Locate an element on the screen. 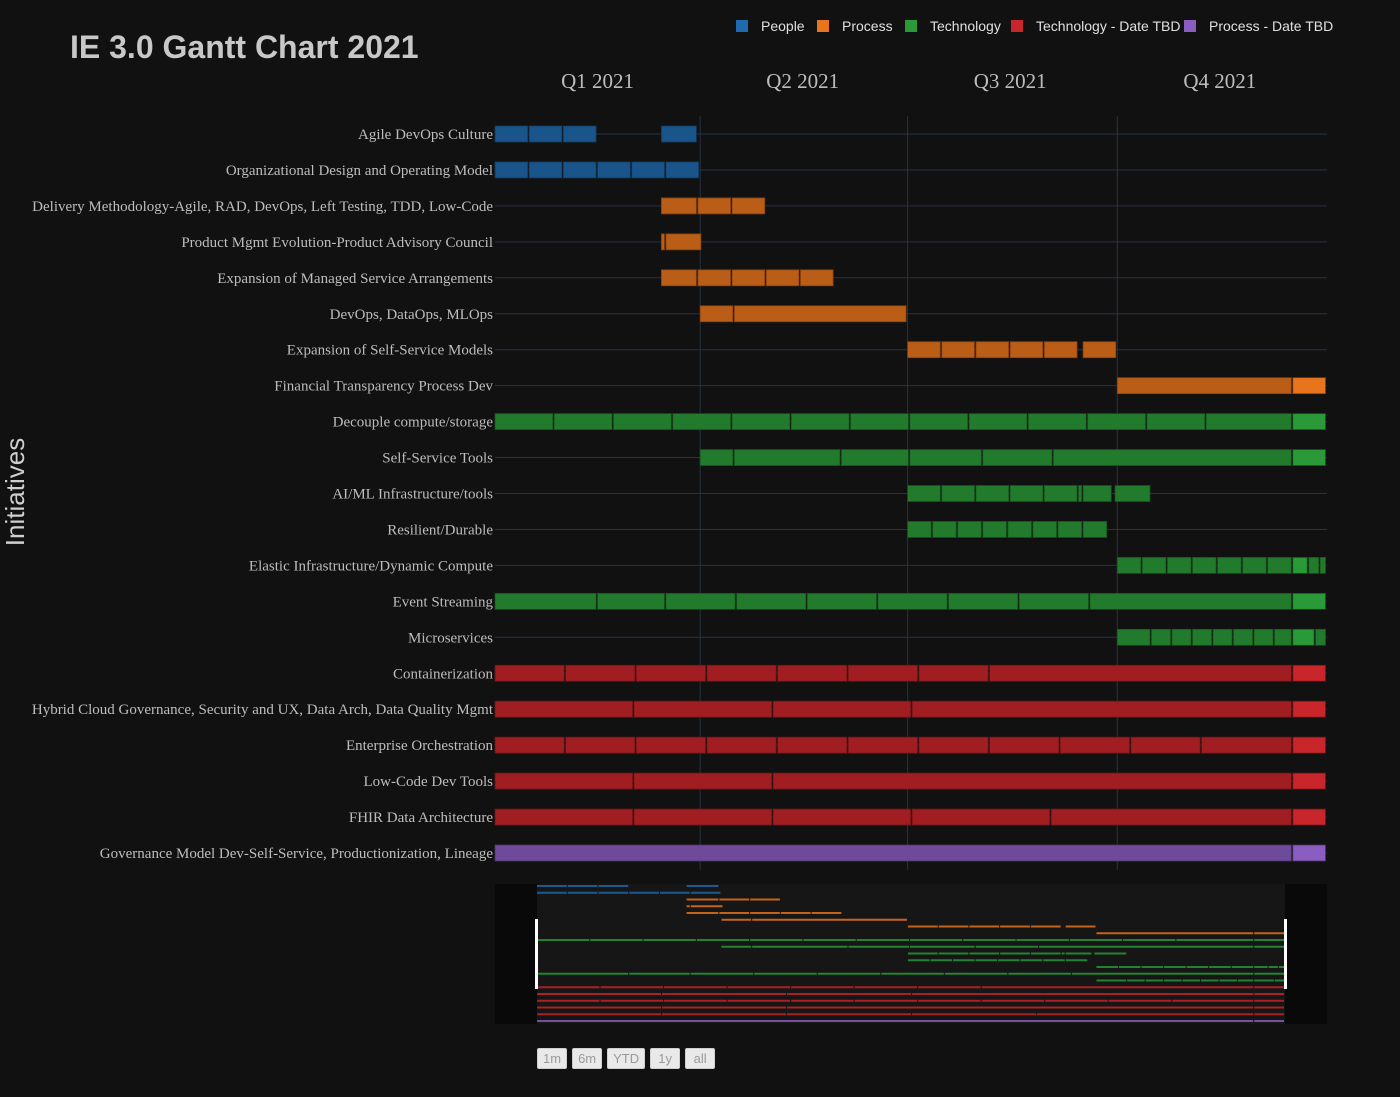 The height and width of the screenshot is (1097, 1400). range-slider-handle-left is located at coordinates (536, 954).